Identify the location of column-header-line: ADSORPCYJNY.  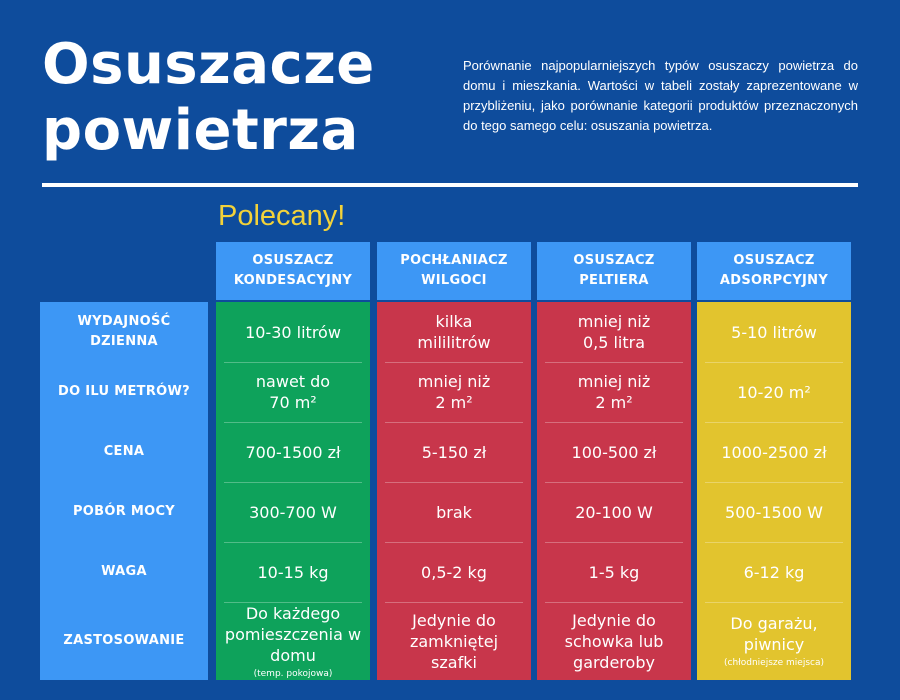
(774, 280).